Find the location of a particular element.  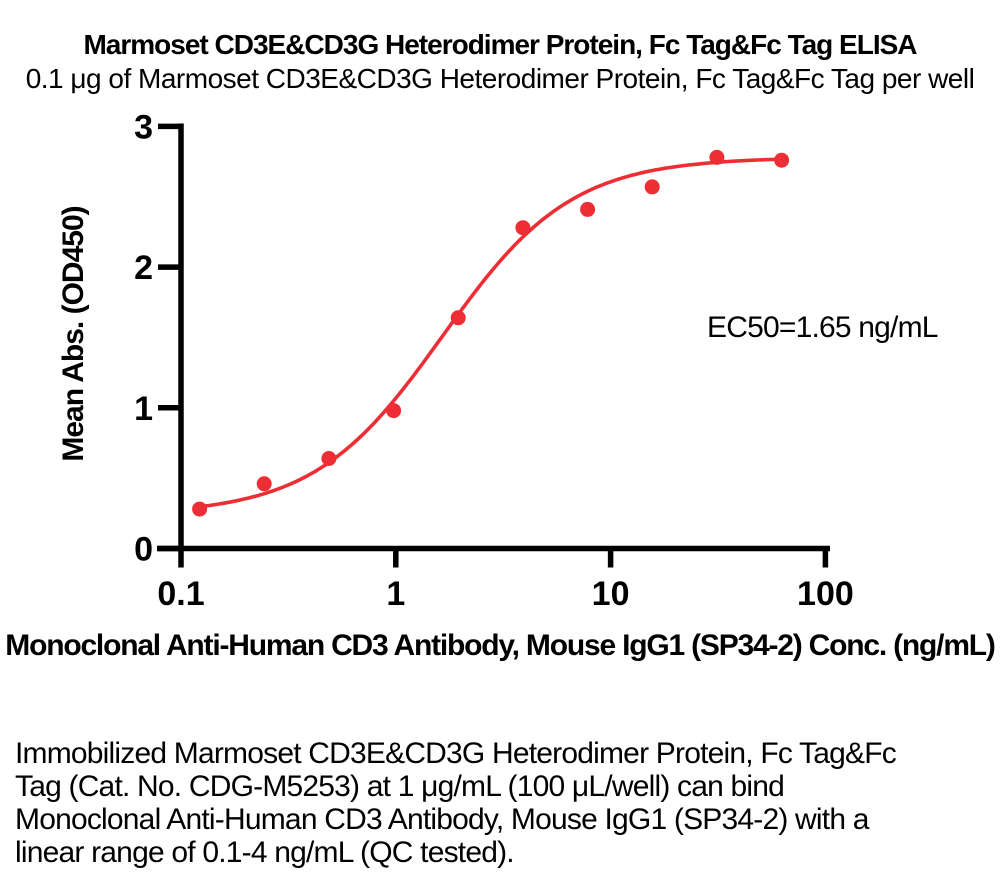

x-tick-label: 10 is located at coordinates (611, 594).